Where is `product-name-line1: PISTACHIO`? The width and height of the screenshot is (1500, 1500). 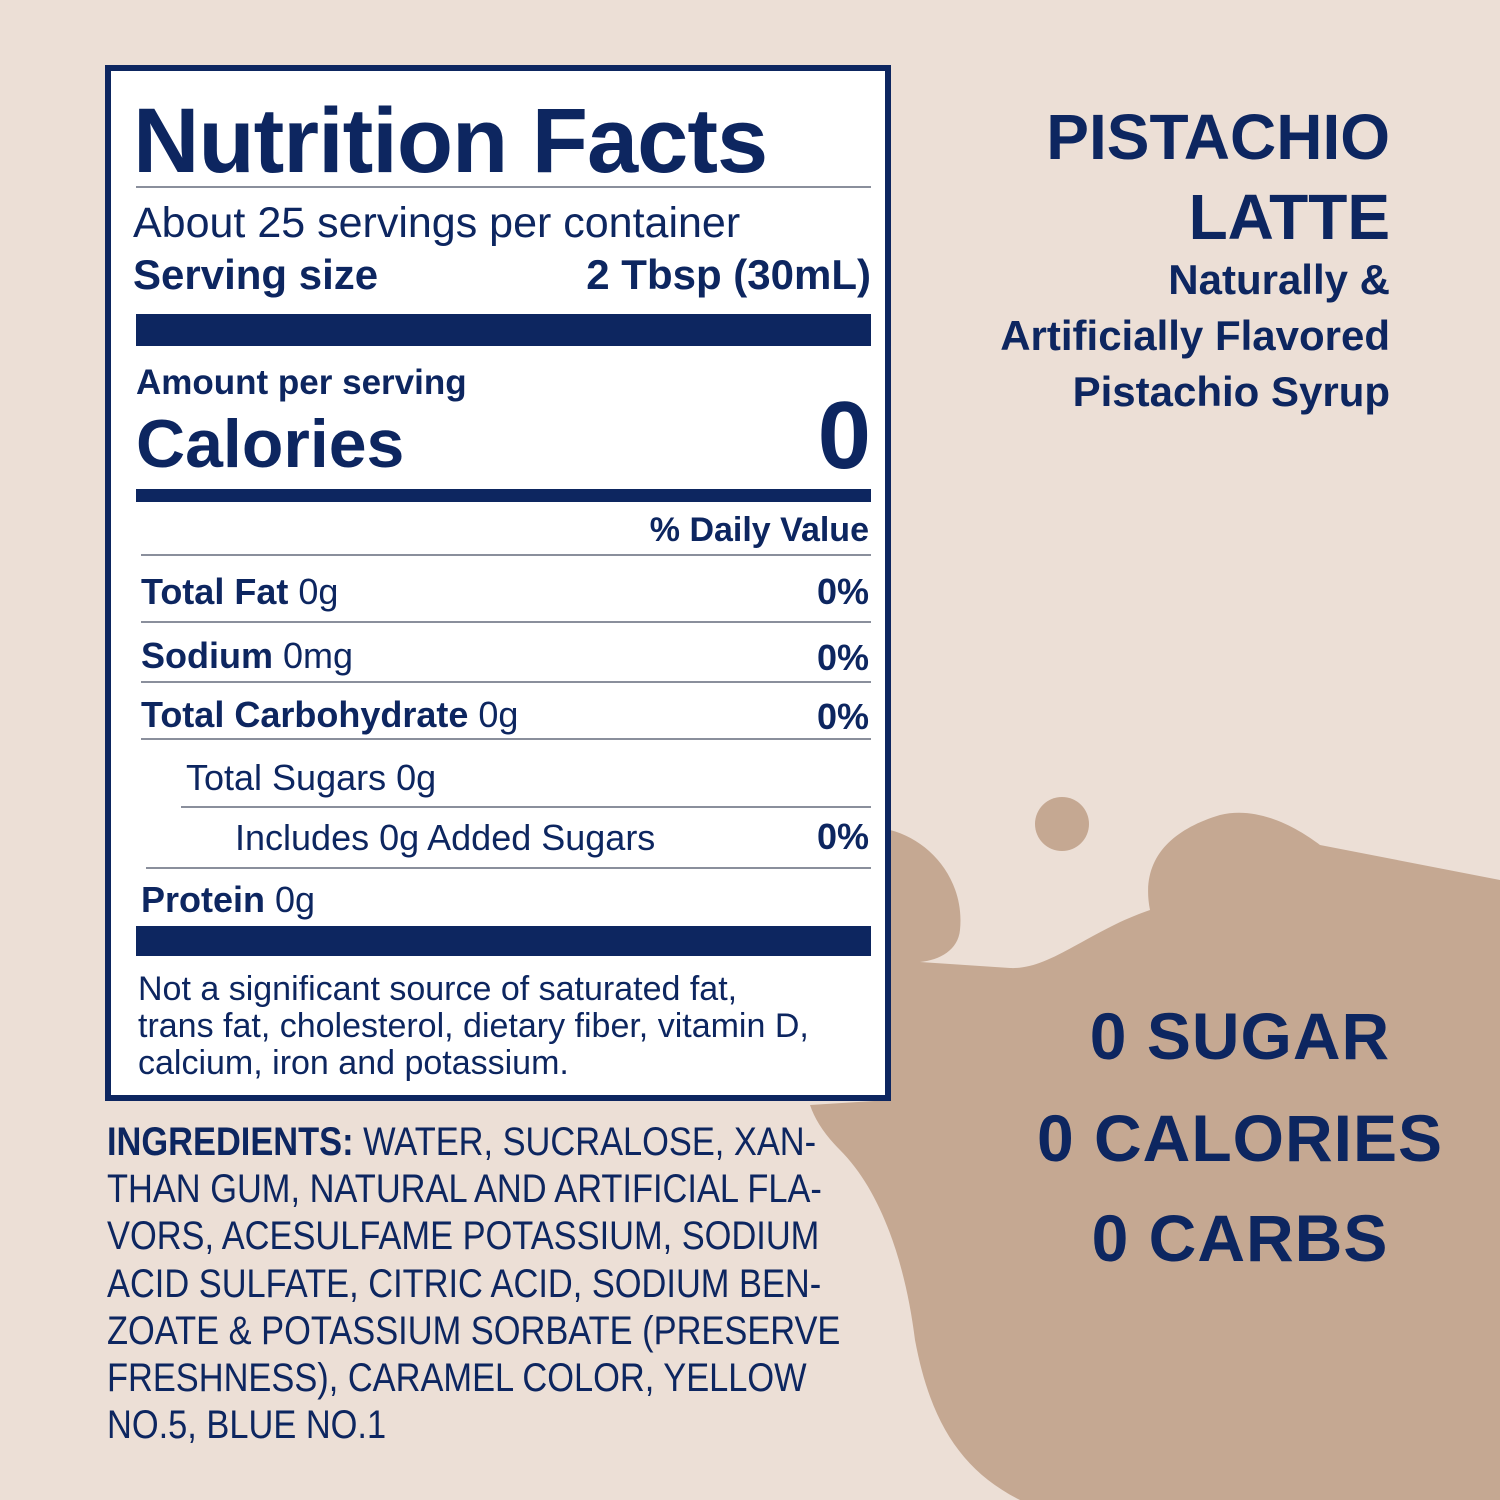 product-name-line1: PISTACHIO is located at coordinates (1218, 137).